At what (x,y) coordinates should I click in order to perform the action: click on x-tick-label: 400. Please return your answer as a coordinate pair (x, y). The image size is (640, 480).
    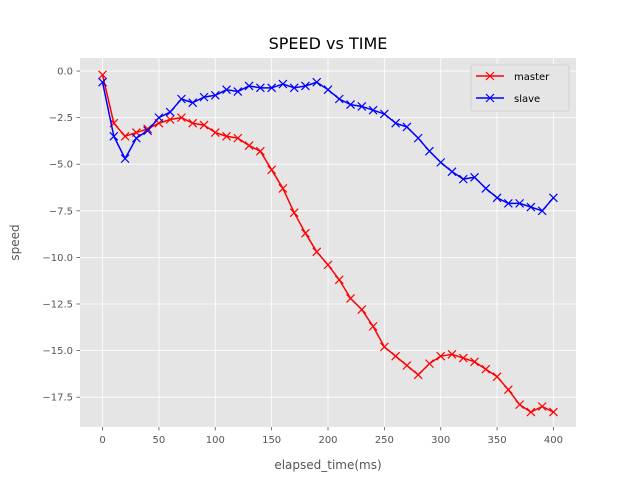
    Looking at the image, I should click on (553, 440).